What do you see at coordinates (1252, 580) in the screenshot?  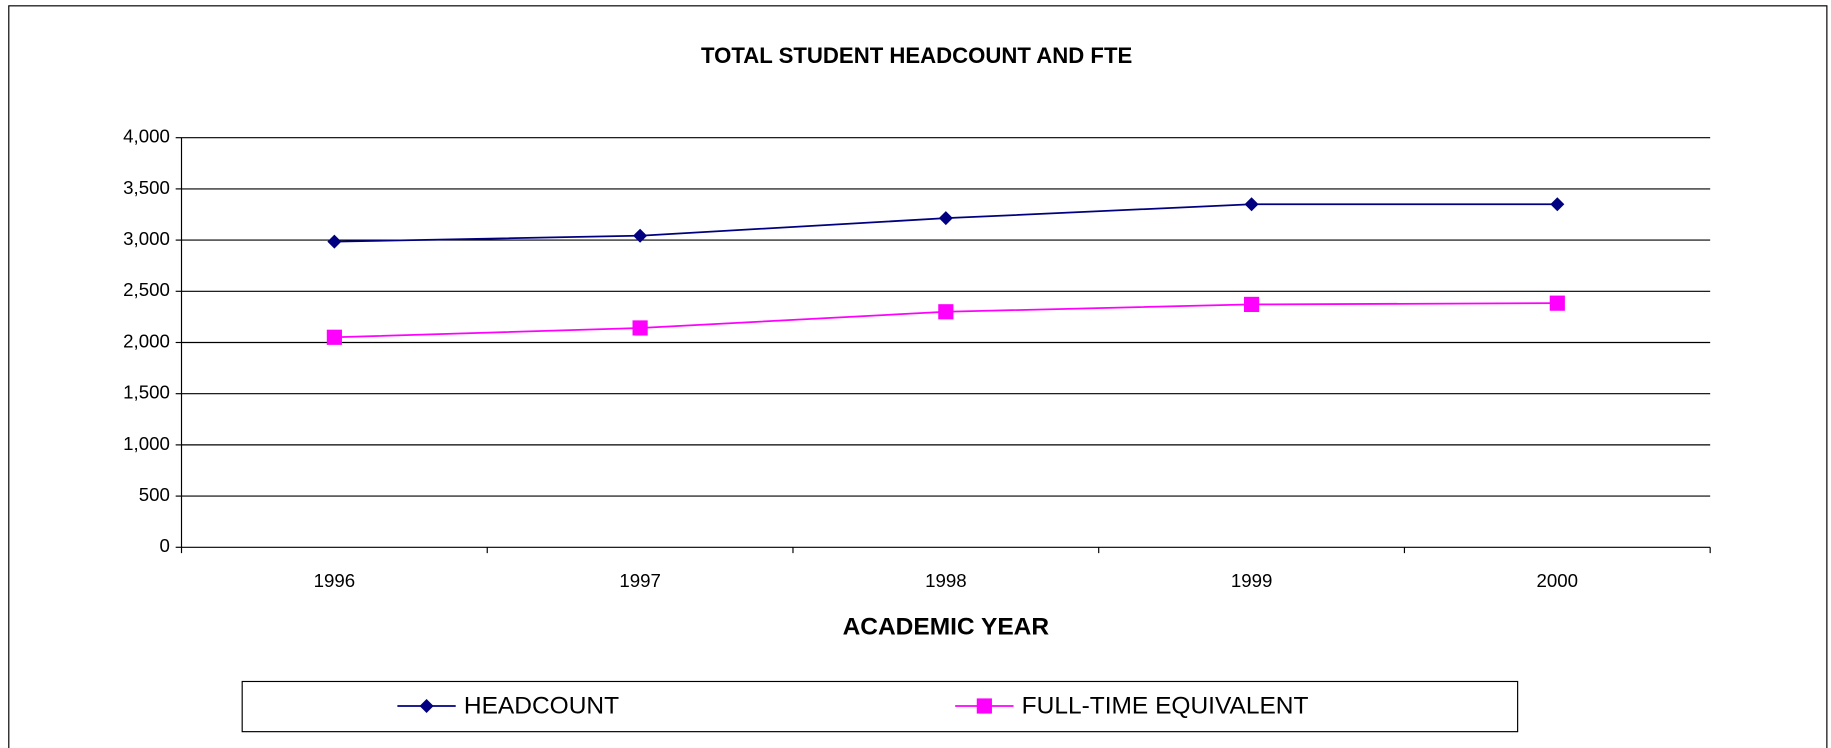 I see `x-tick-label: 1999` at bounding box center [1252, 580].